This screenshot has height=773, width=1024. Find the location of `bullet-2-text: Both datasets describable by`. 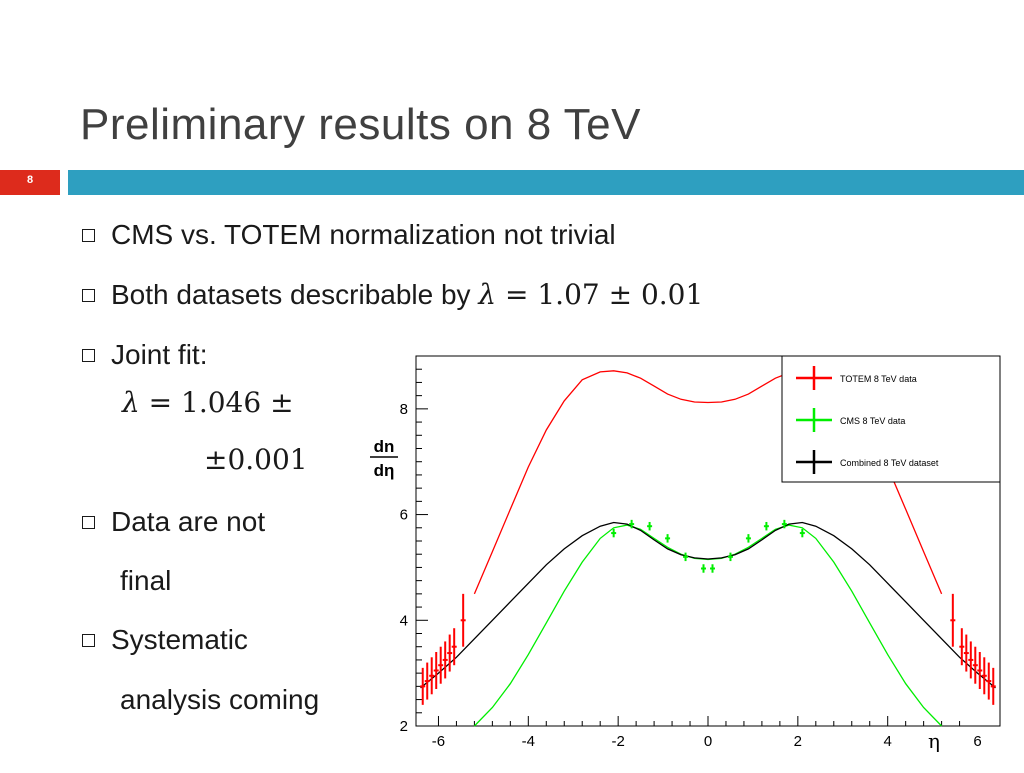

bullet-2-text: Both datasets describable by is located at coordinates (291, 294).